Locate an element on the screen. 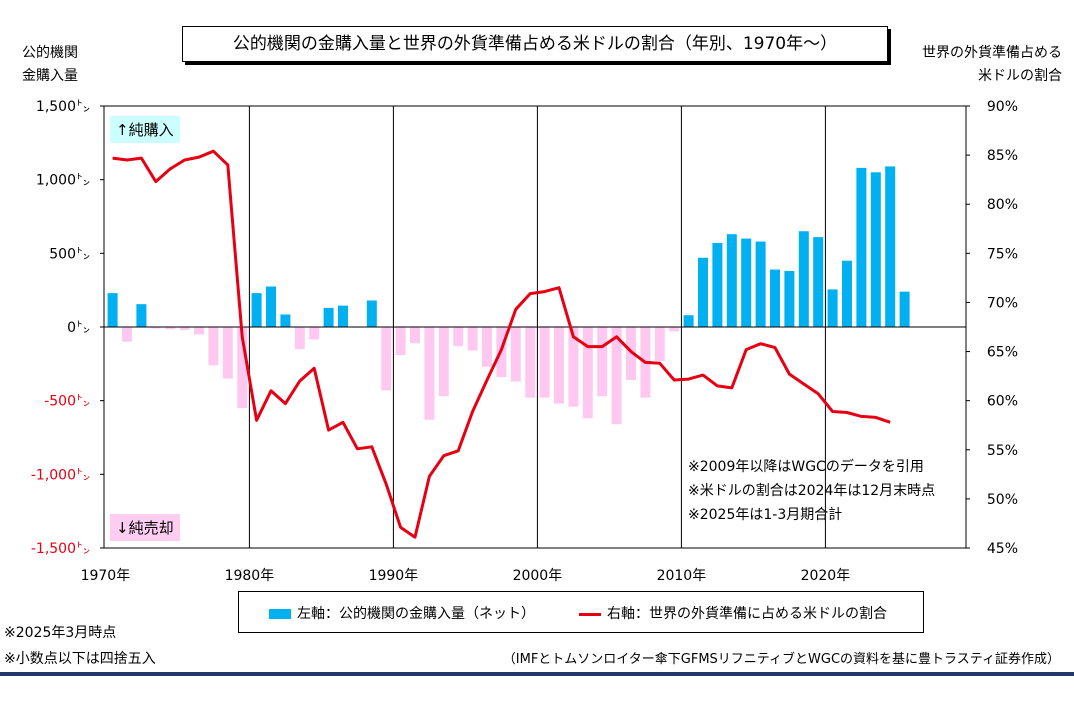 This screenshot has width=1074, height=707. bar-1979 is located at coordinates (242, 368).